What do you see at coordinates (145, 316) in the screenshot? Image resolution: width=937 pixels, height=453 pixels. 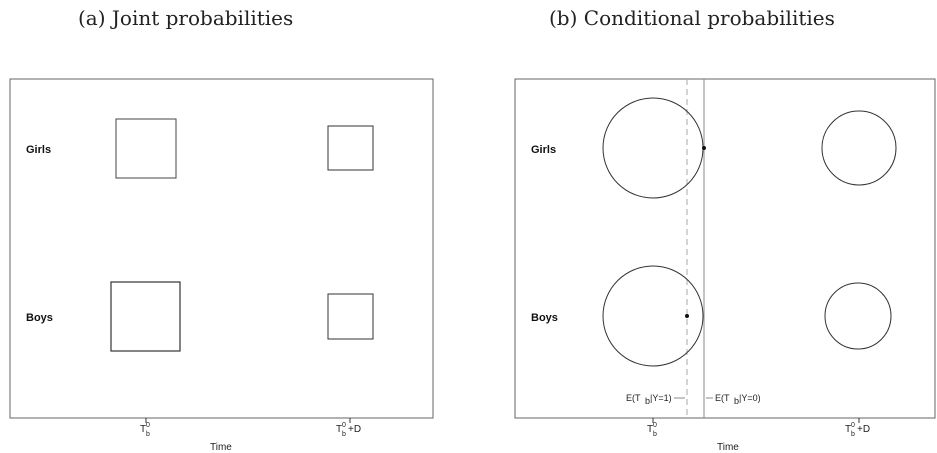 I see `square-boys-t0` at bounding box center [145, 316].